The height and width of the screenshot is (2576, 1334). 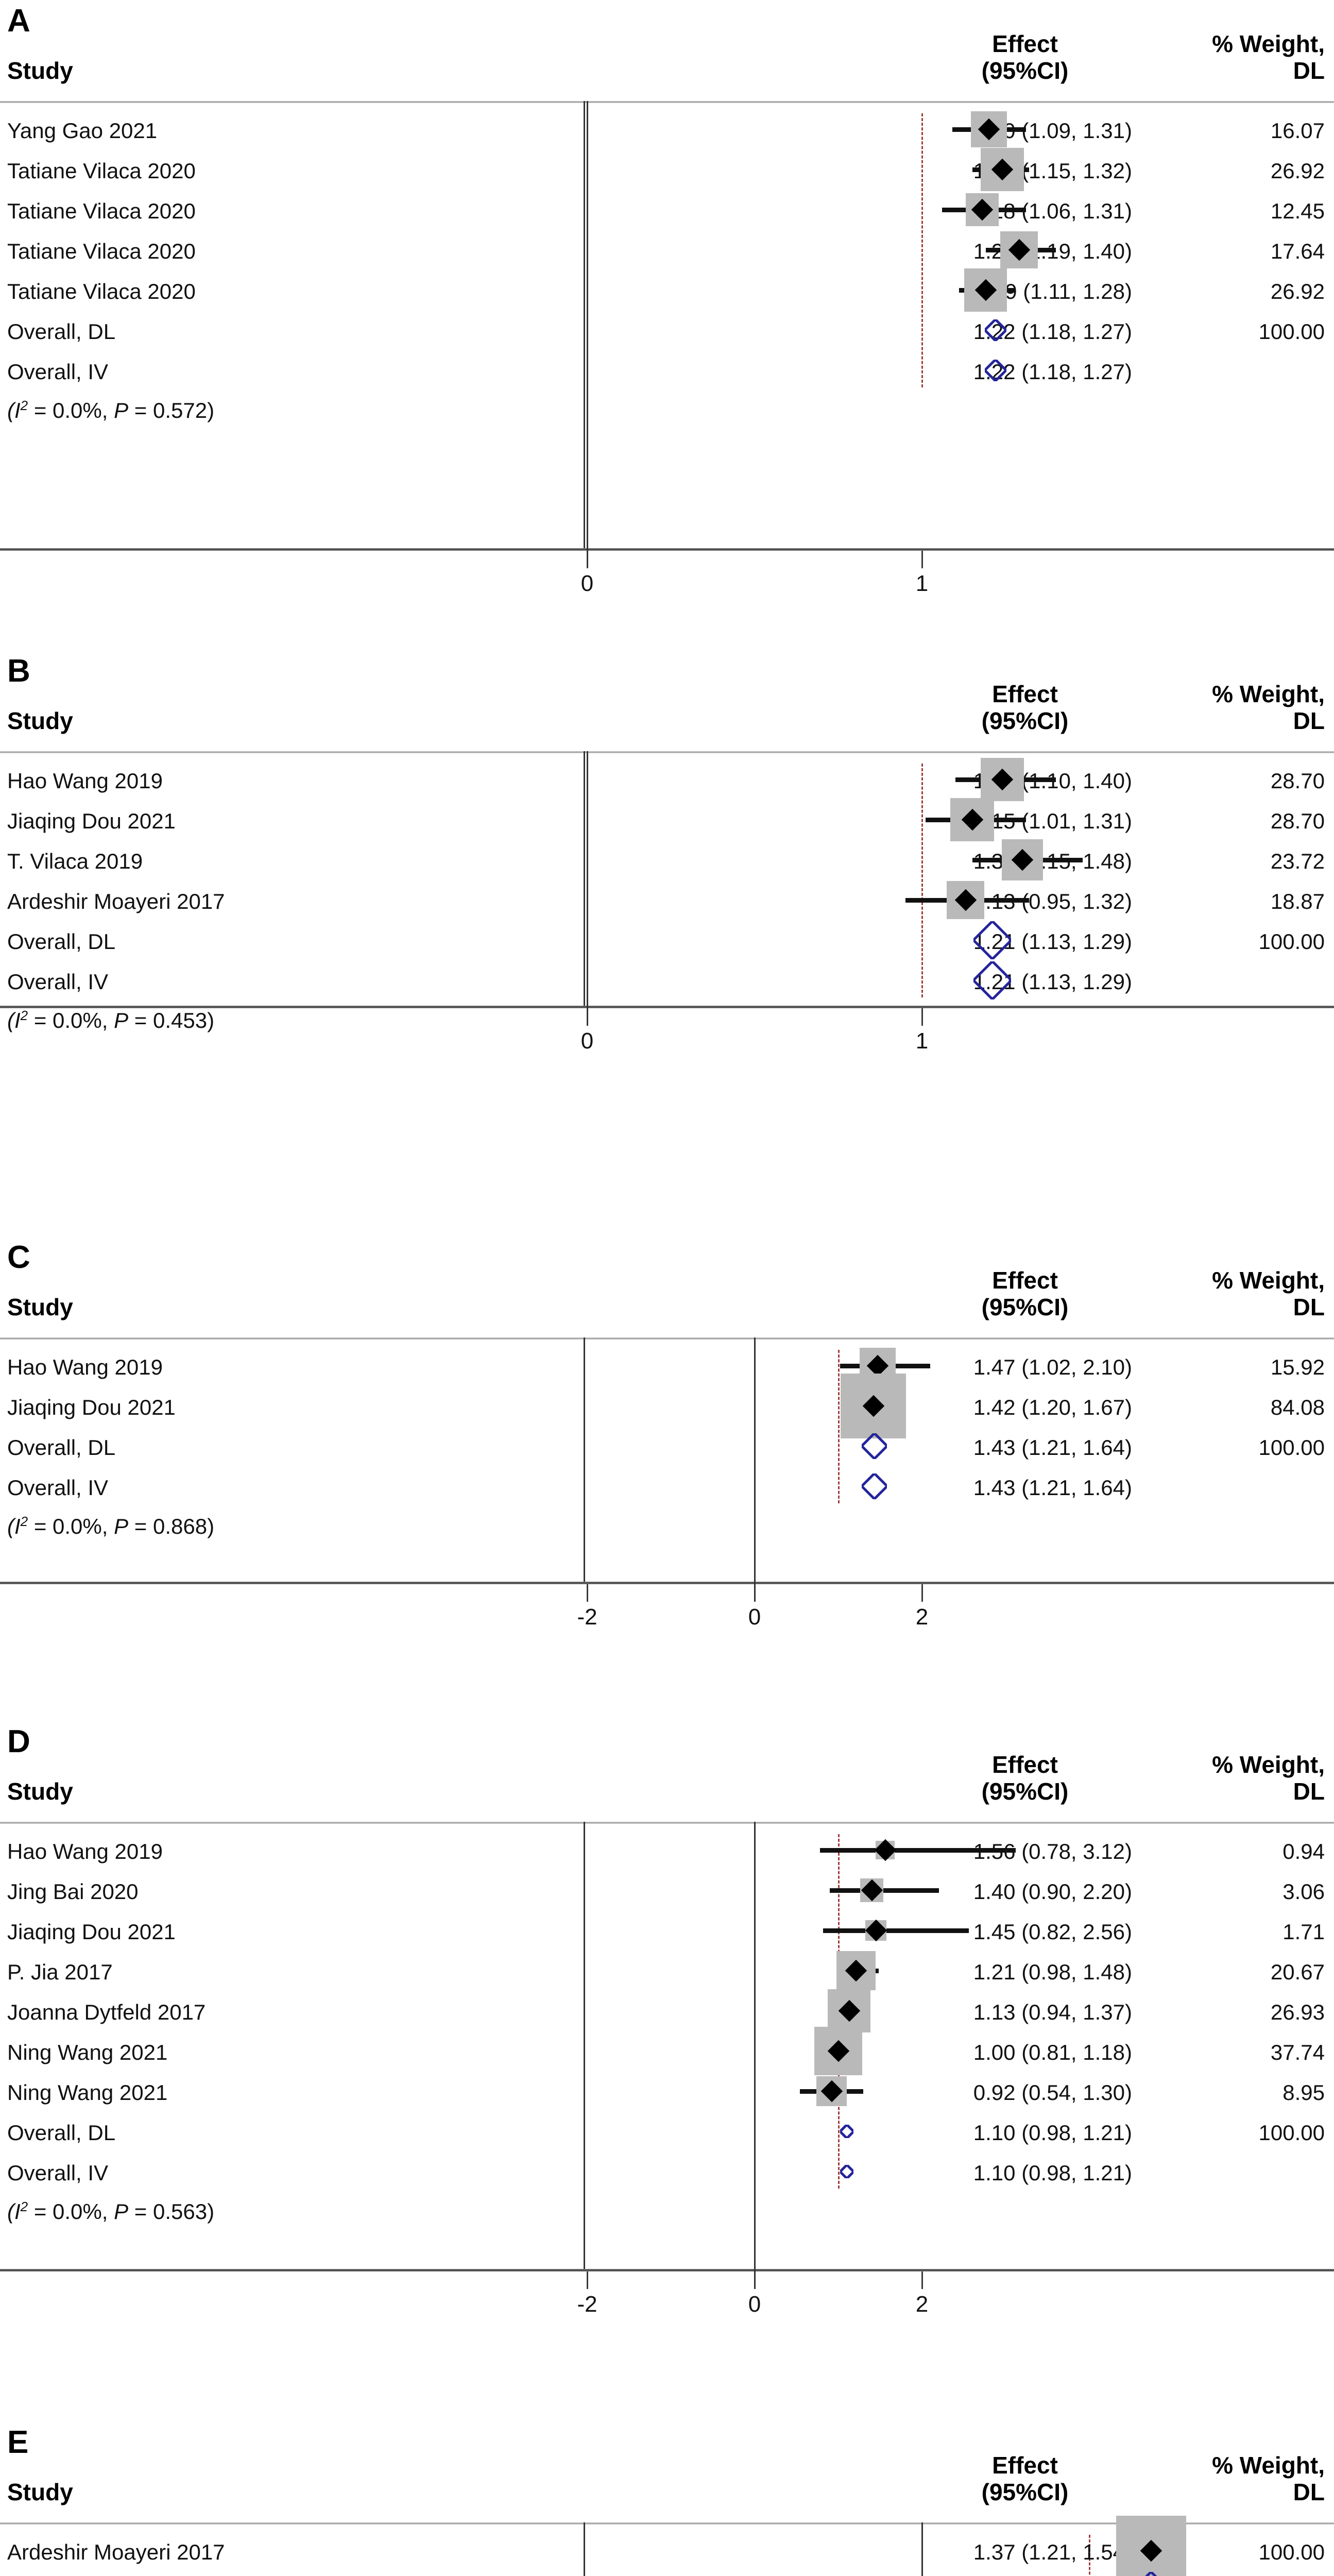 I want to click on forest-row: Hao Wang 2019 1.47 (1.02, 2.10) 15.92, so click(x=667, y=1366).